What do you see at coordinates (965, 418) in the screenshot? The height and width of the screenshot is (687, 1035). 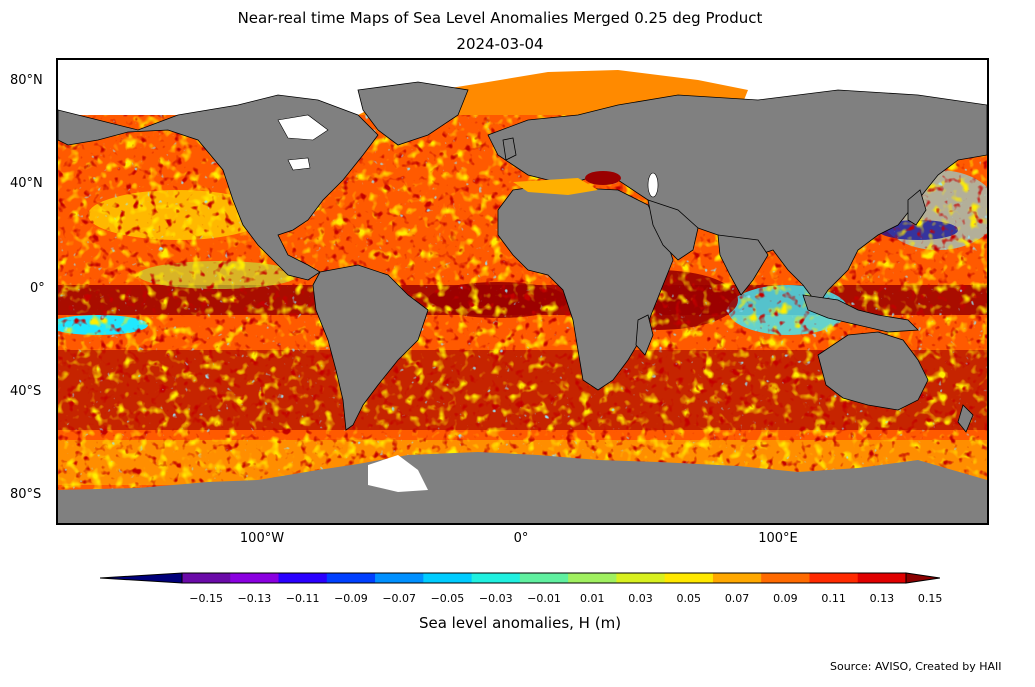 I see `new-zealand` at bounding box center [965, 418].